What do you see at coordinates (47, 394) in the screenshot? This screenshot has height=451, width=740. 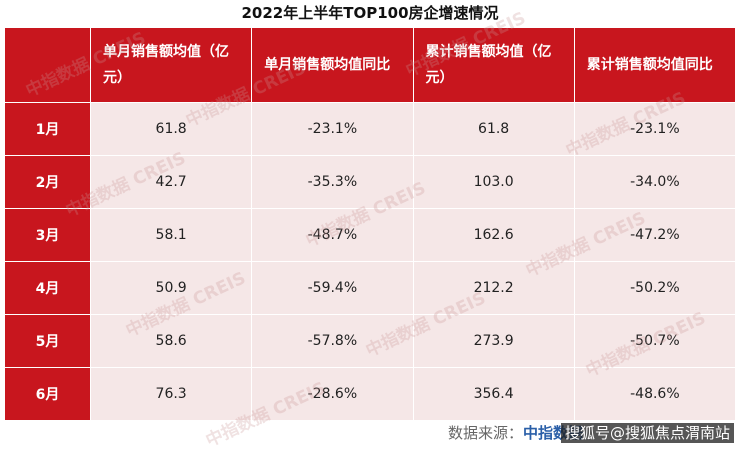 I see `month-cell: 6月` at bounding box center [47, 394].